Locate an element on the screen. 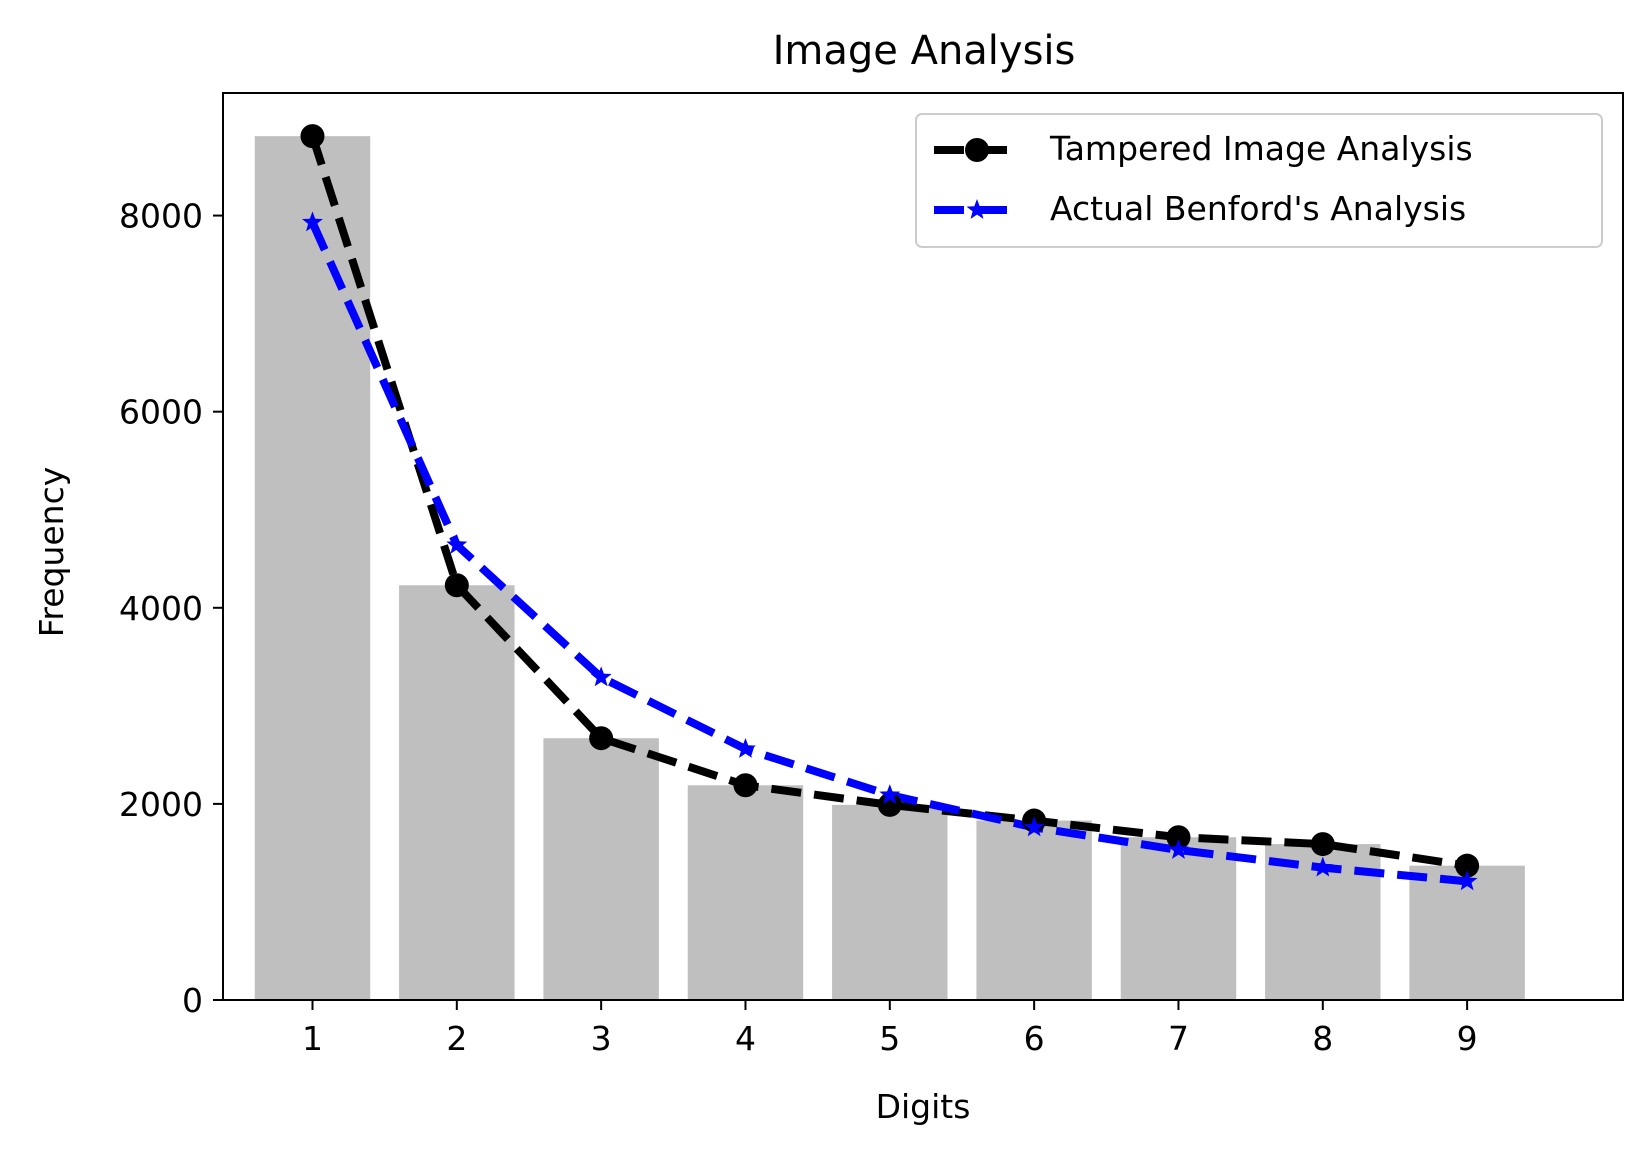 This screenshot has width=1646, height=1154. chart-title: Image Analysis is located at coordinates (924, 51).